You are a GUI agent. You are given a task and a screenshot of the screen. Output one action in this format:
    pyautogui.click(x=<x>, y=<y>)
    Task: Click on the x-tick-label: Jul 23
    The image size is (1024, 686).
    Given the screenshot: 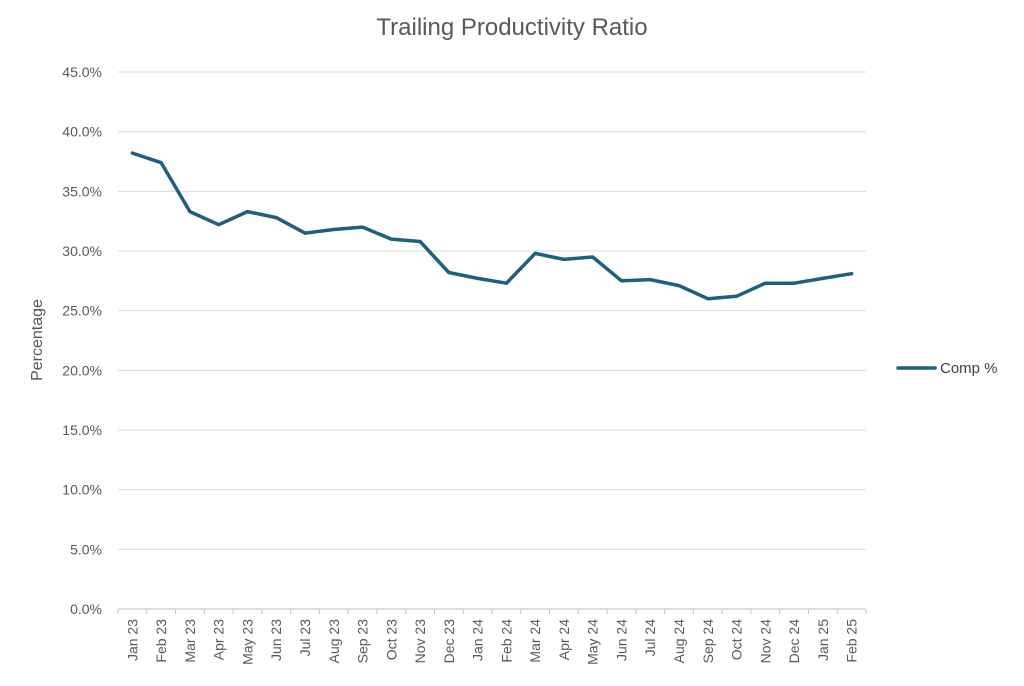 What is the action you would take?
    pyautogui.click(x=305, y=638)
    